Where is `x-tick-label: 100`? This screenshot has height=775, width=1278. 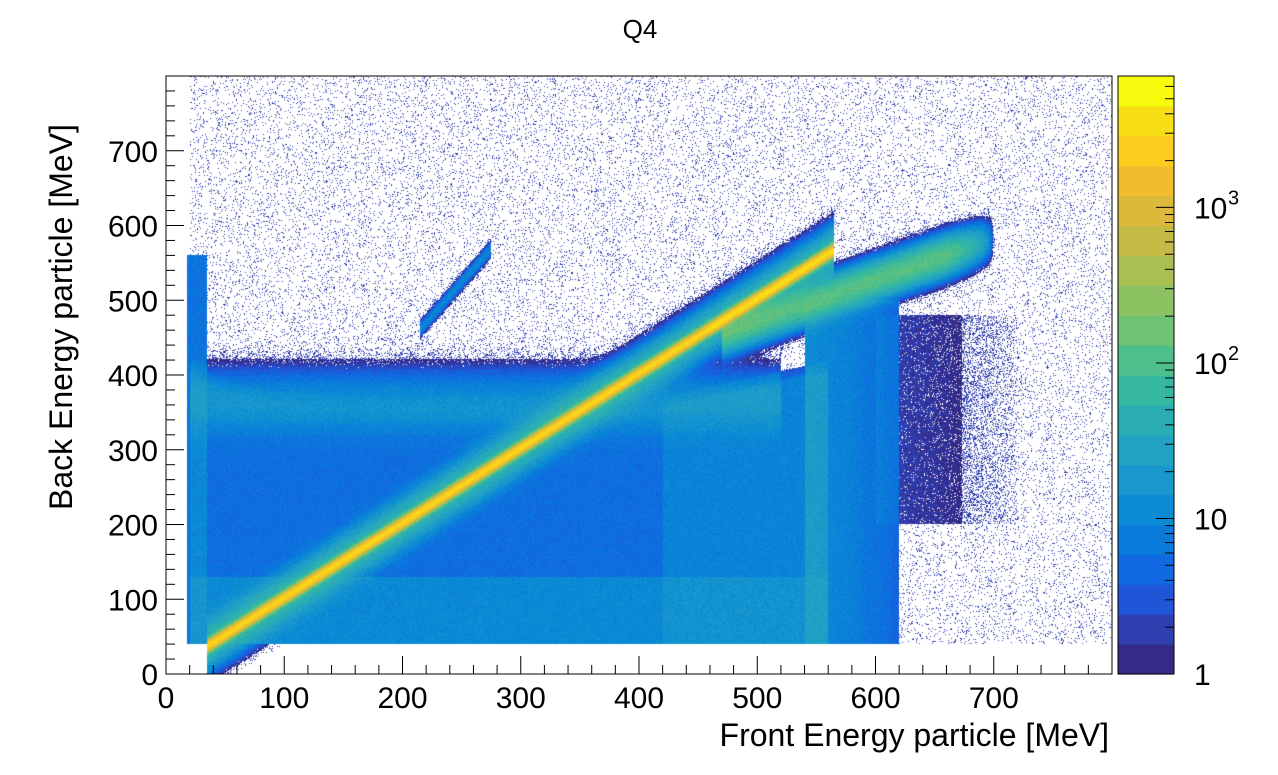 x-tick-label: 100 is located at coordinates (284, 698).